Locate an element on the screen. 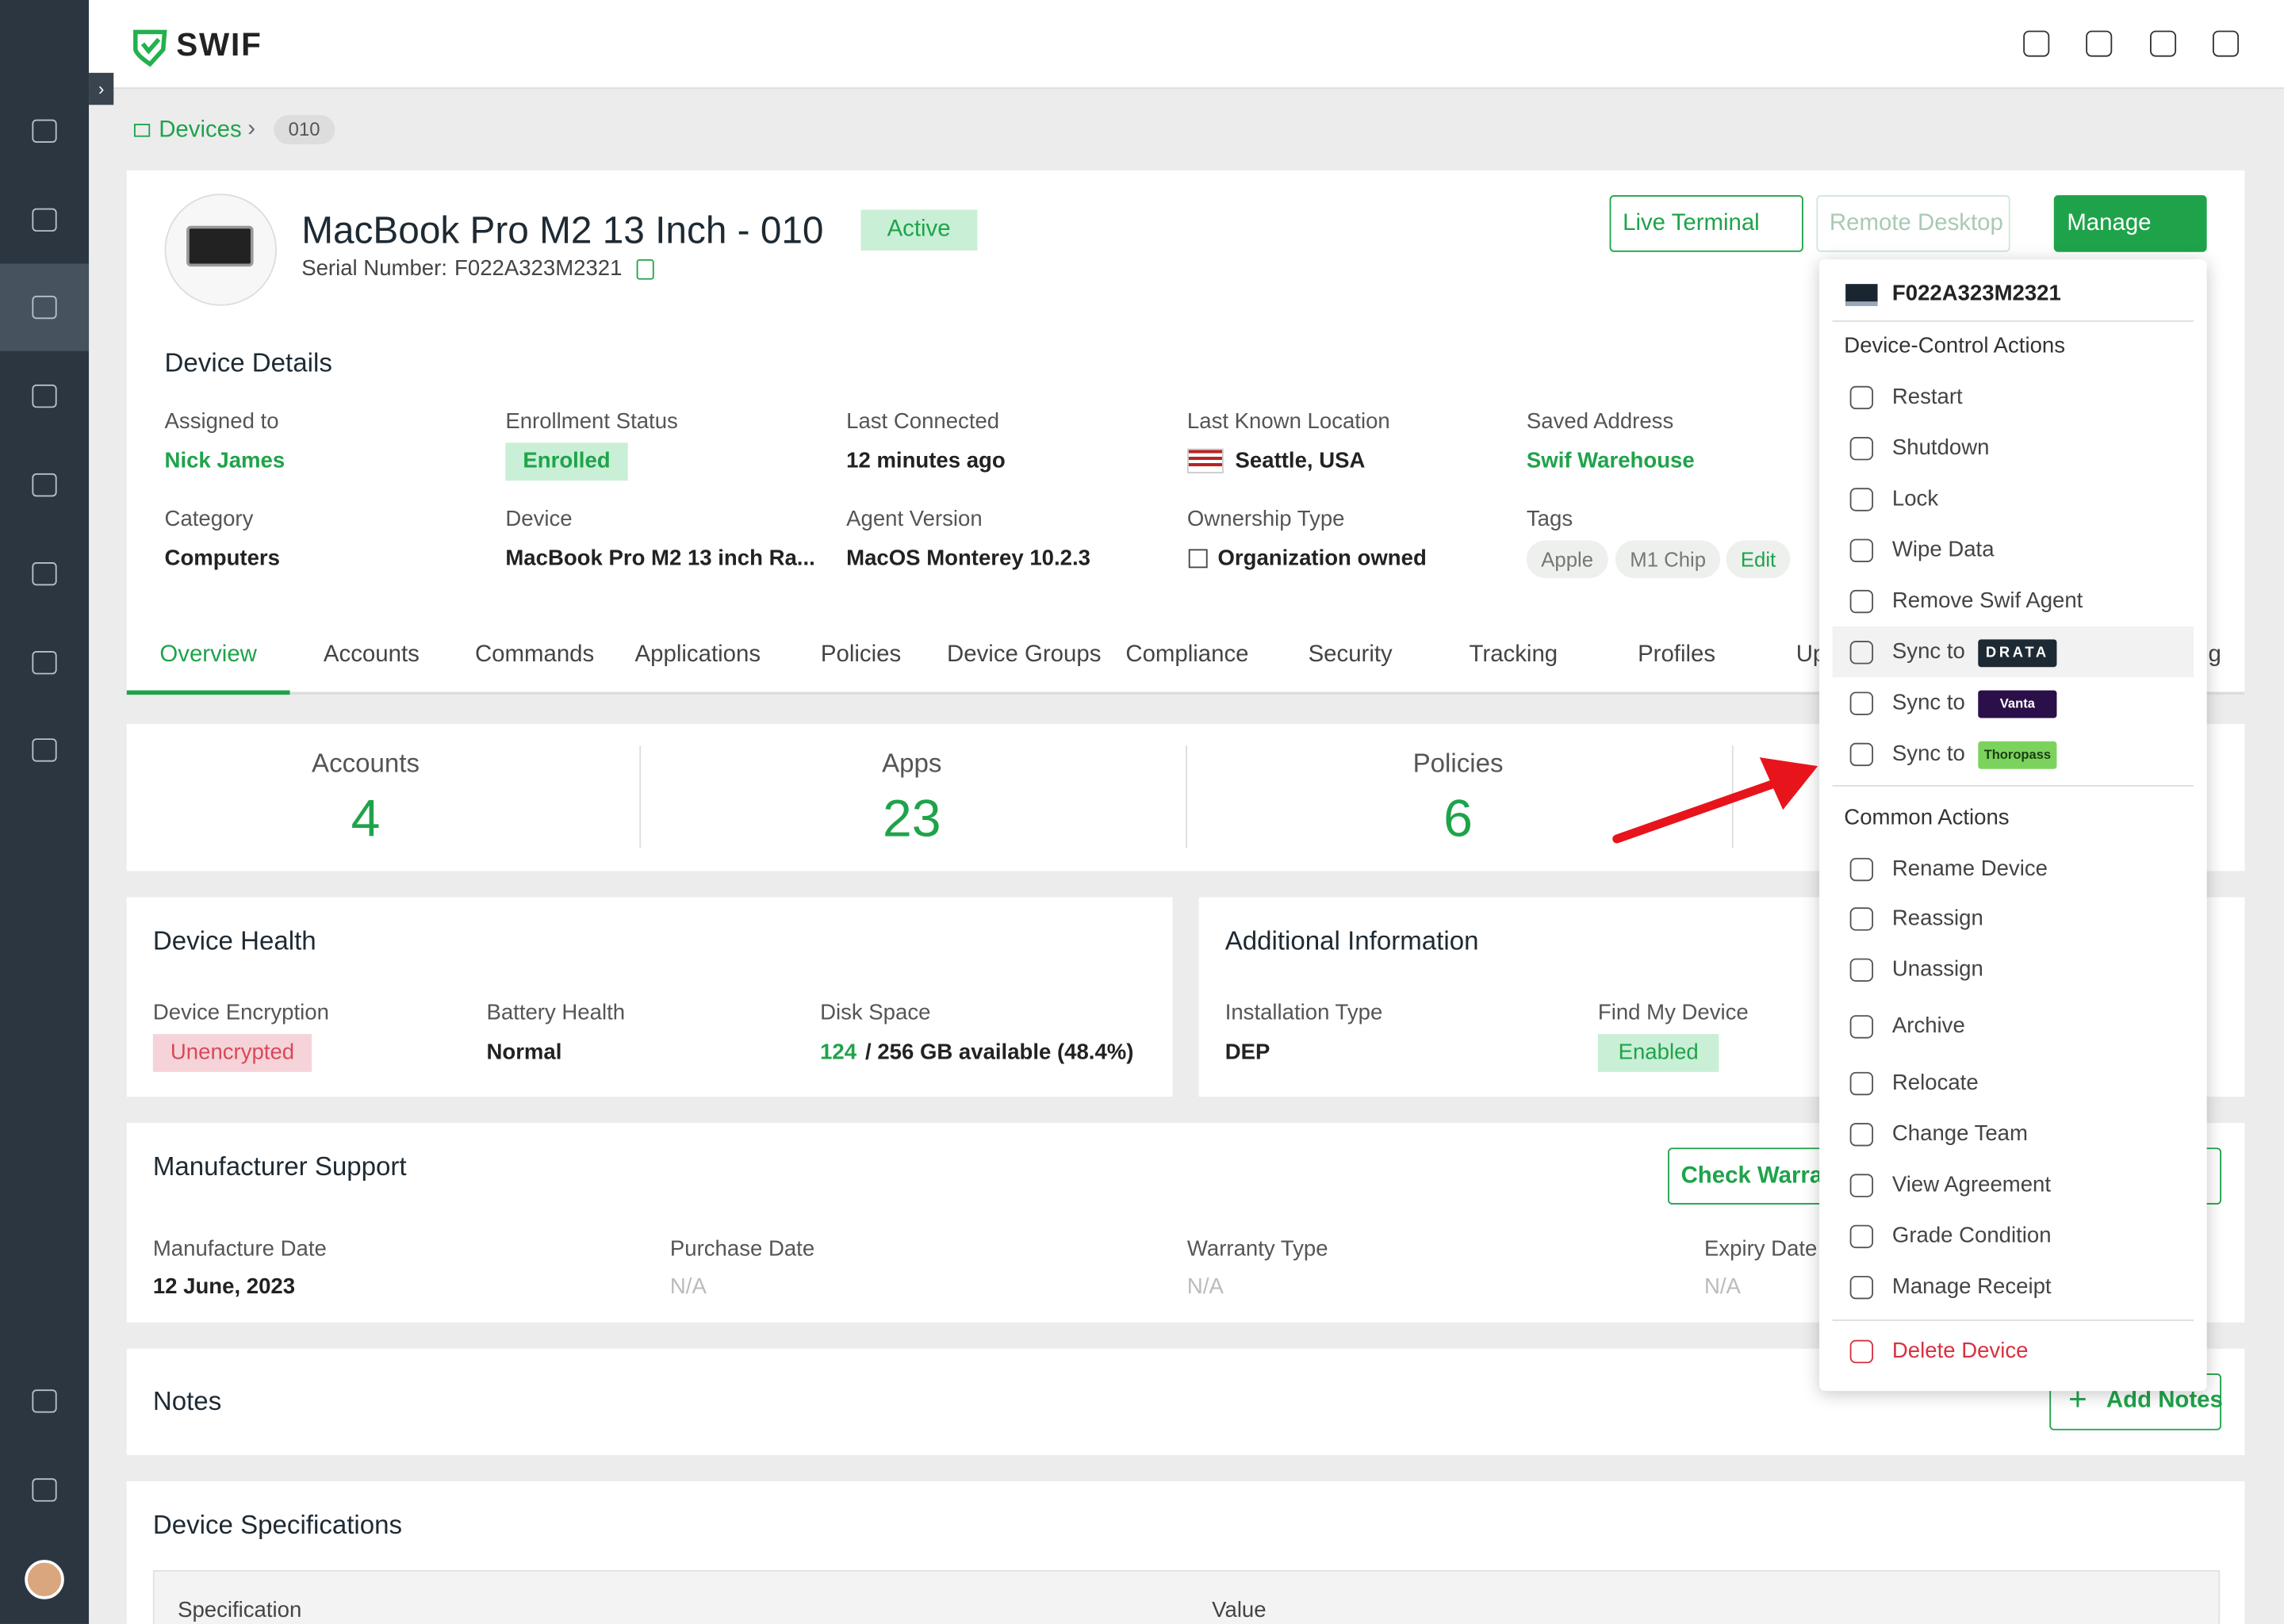 The image size is (2284, 1624). field-value: Computers is located at coordinates (222, 558).